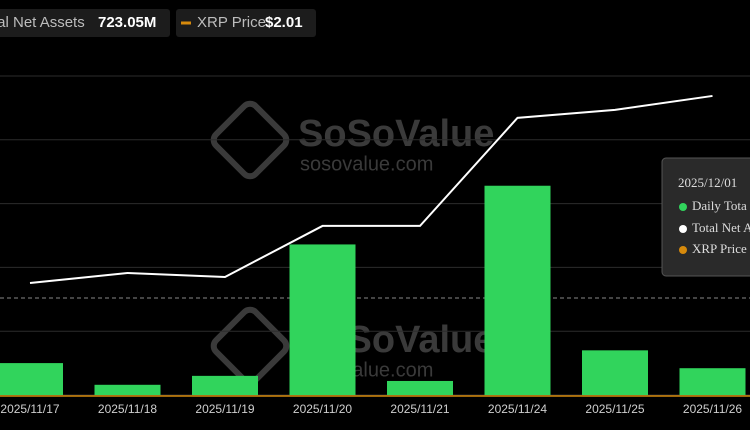 This screenshot has height=430, width=750. I want to click on x-tick-label: 2025/11/20, so click(322, 409).